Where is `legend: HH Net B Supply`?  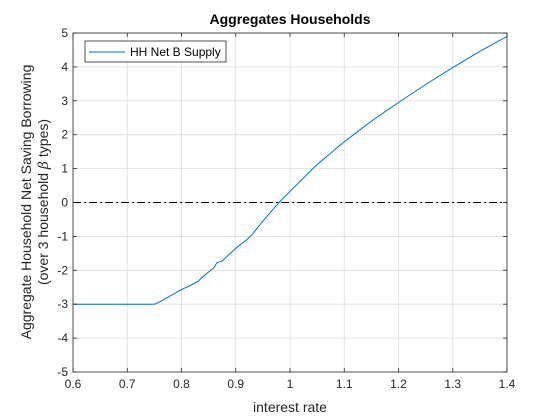
legend: HH Net B Supply is located at coordinates (155, 51).